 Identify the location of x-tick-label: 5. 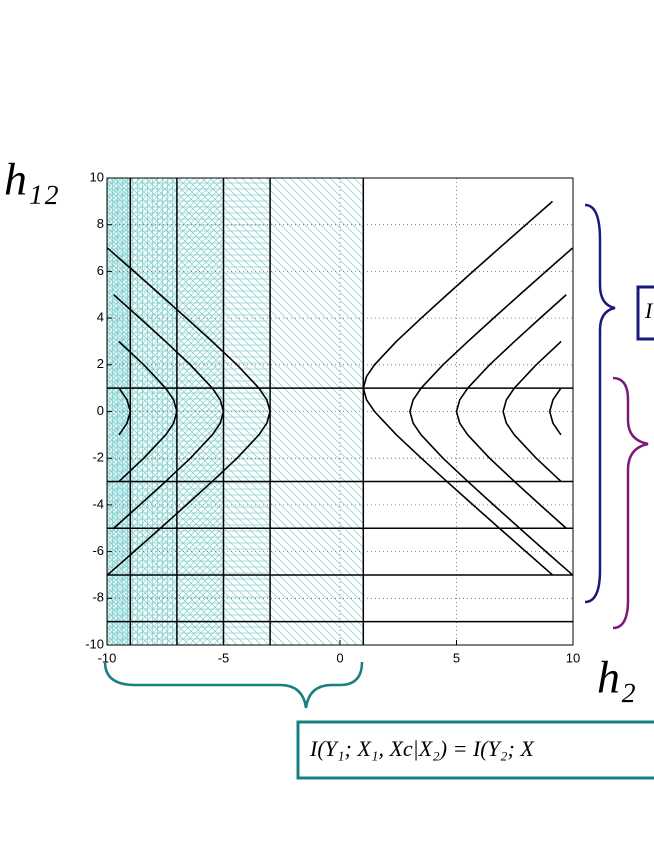
(456, 657).